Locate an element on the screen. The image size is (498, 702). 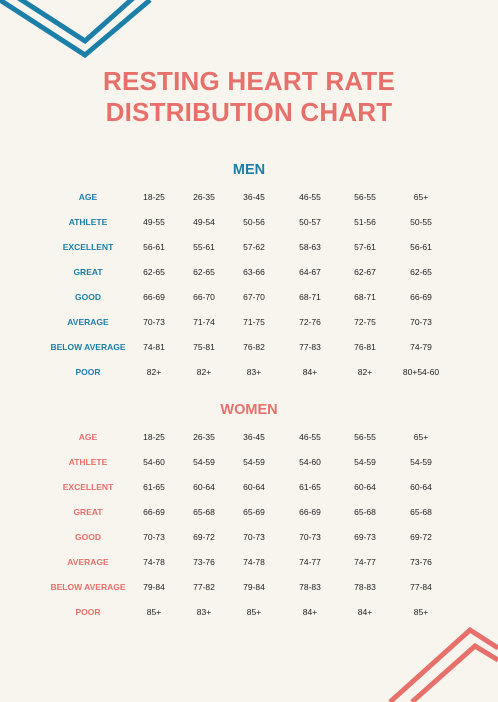
row-label: AGE is located at coordinates (88, 437).